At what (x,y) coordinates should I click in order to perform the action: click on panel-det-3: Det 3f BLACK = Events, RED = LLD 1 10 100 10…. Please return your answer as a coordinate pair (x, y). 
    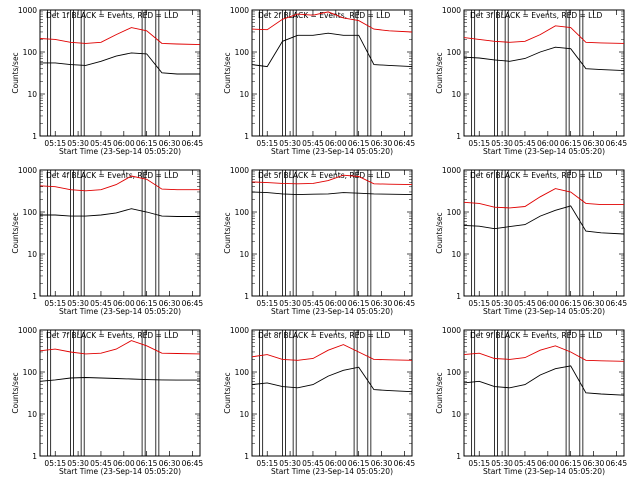
    Looking at the image, I should click on (531, 81).